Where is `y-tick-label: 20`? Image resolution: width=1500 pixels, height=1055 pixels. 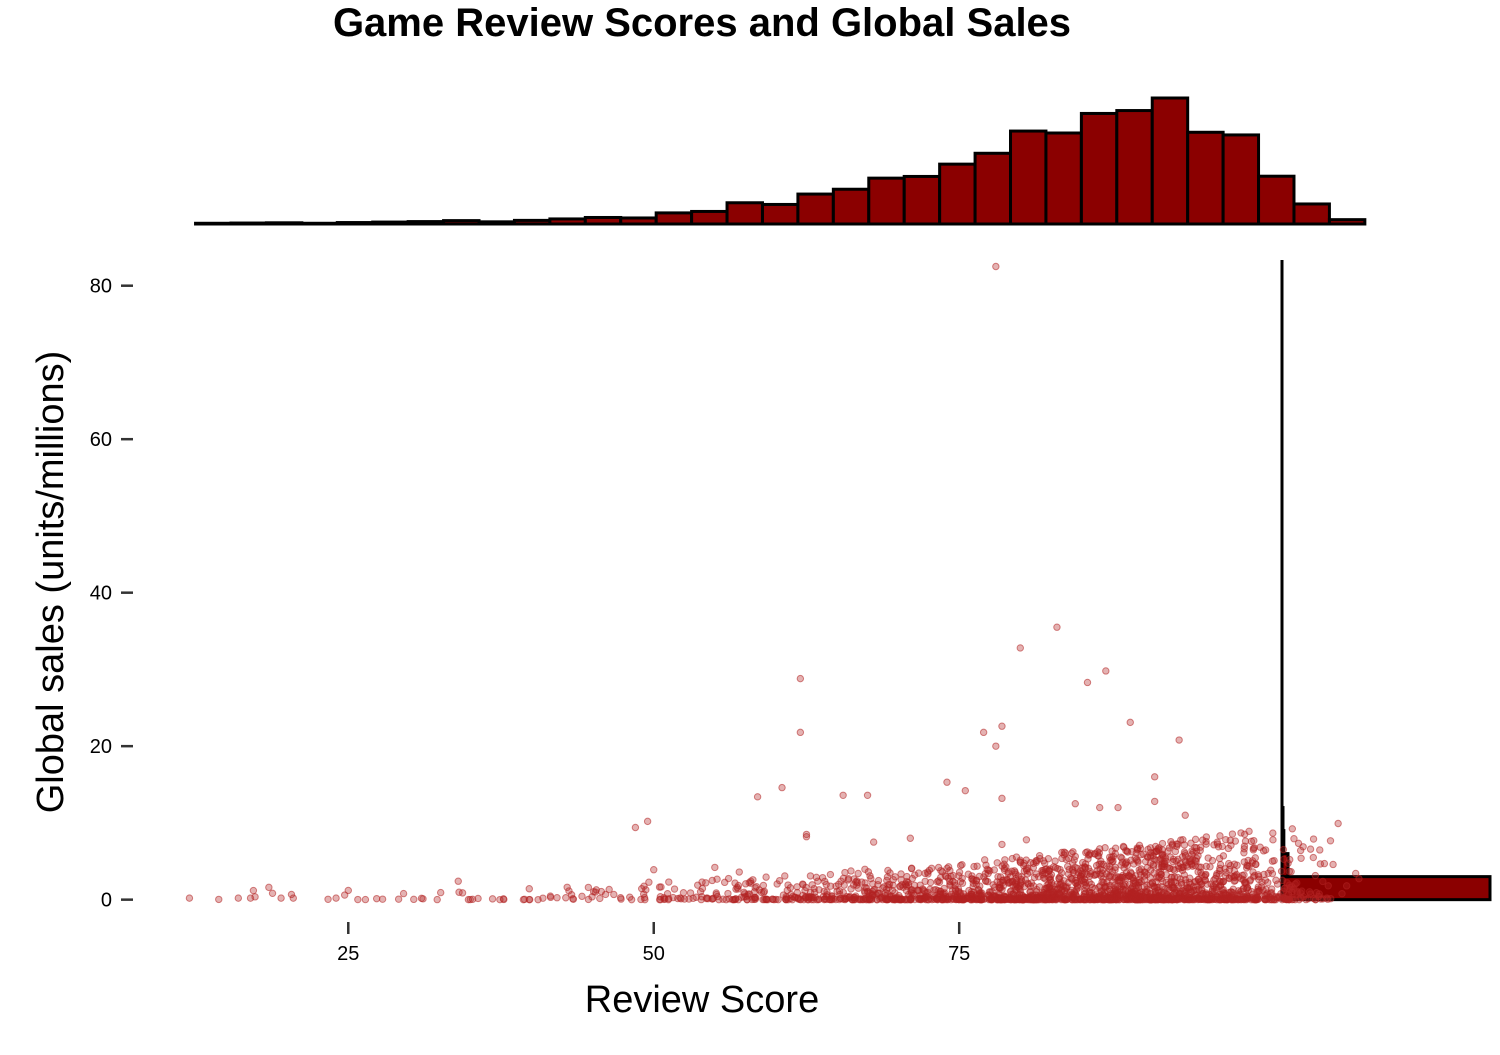
y-tick-label: 20 is located at coordinates (101, 747).